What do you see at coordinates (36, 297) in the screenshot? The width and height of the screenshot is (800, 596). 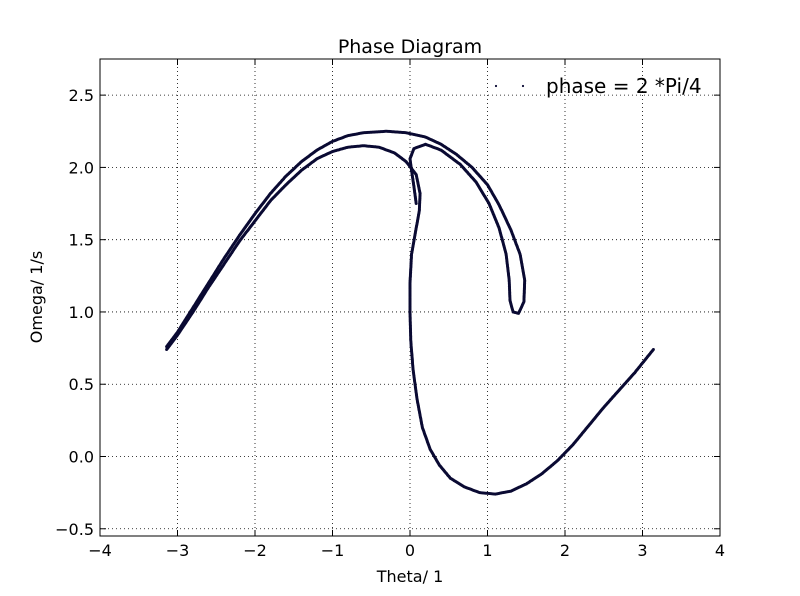 I see `y-axis-label: Omega/ 1/s` at bounding box center [36, 297].